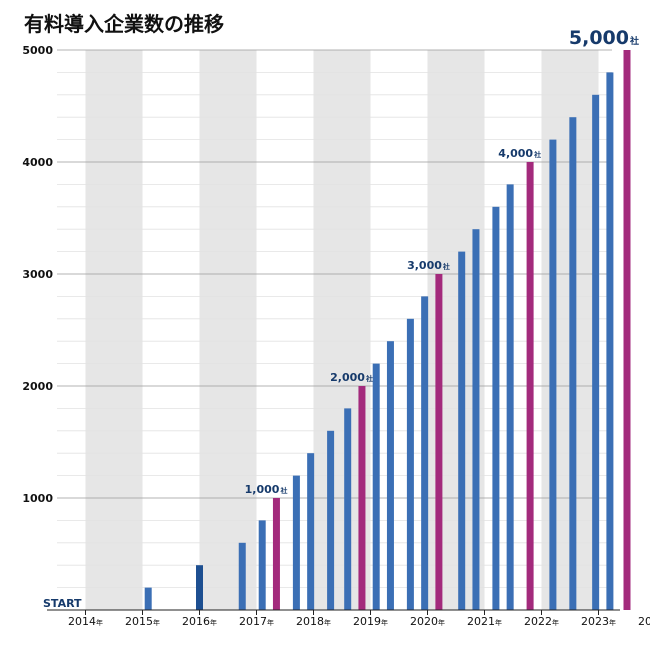 The height and width of the screenshot is (650, 650). I want to click on x-tick-label: 2020年, so click(427, 621).